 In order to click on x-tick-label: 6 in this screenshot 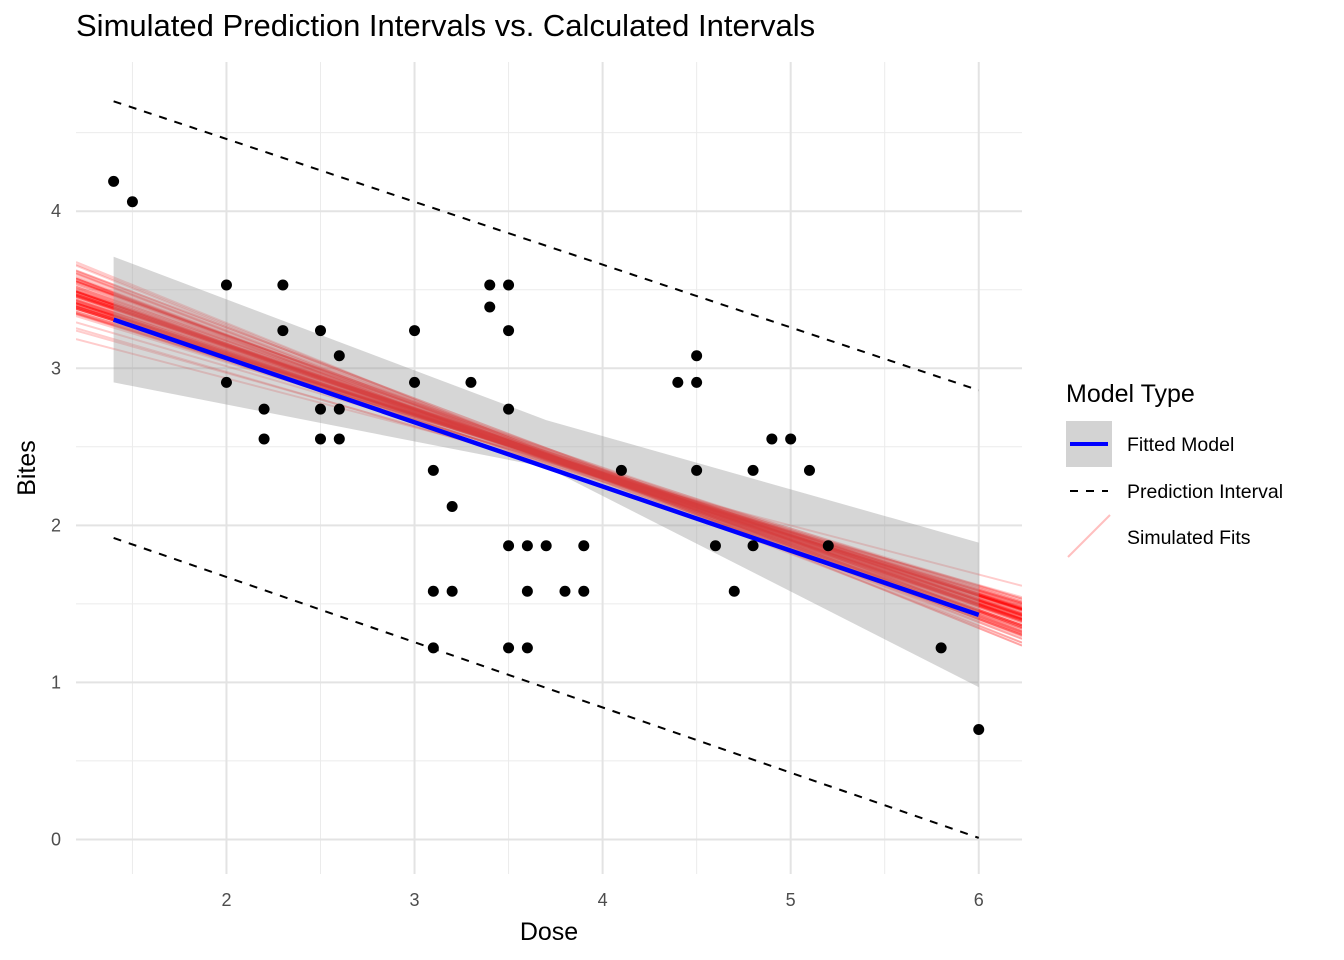, I will do `click(979, 900)`.